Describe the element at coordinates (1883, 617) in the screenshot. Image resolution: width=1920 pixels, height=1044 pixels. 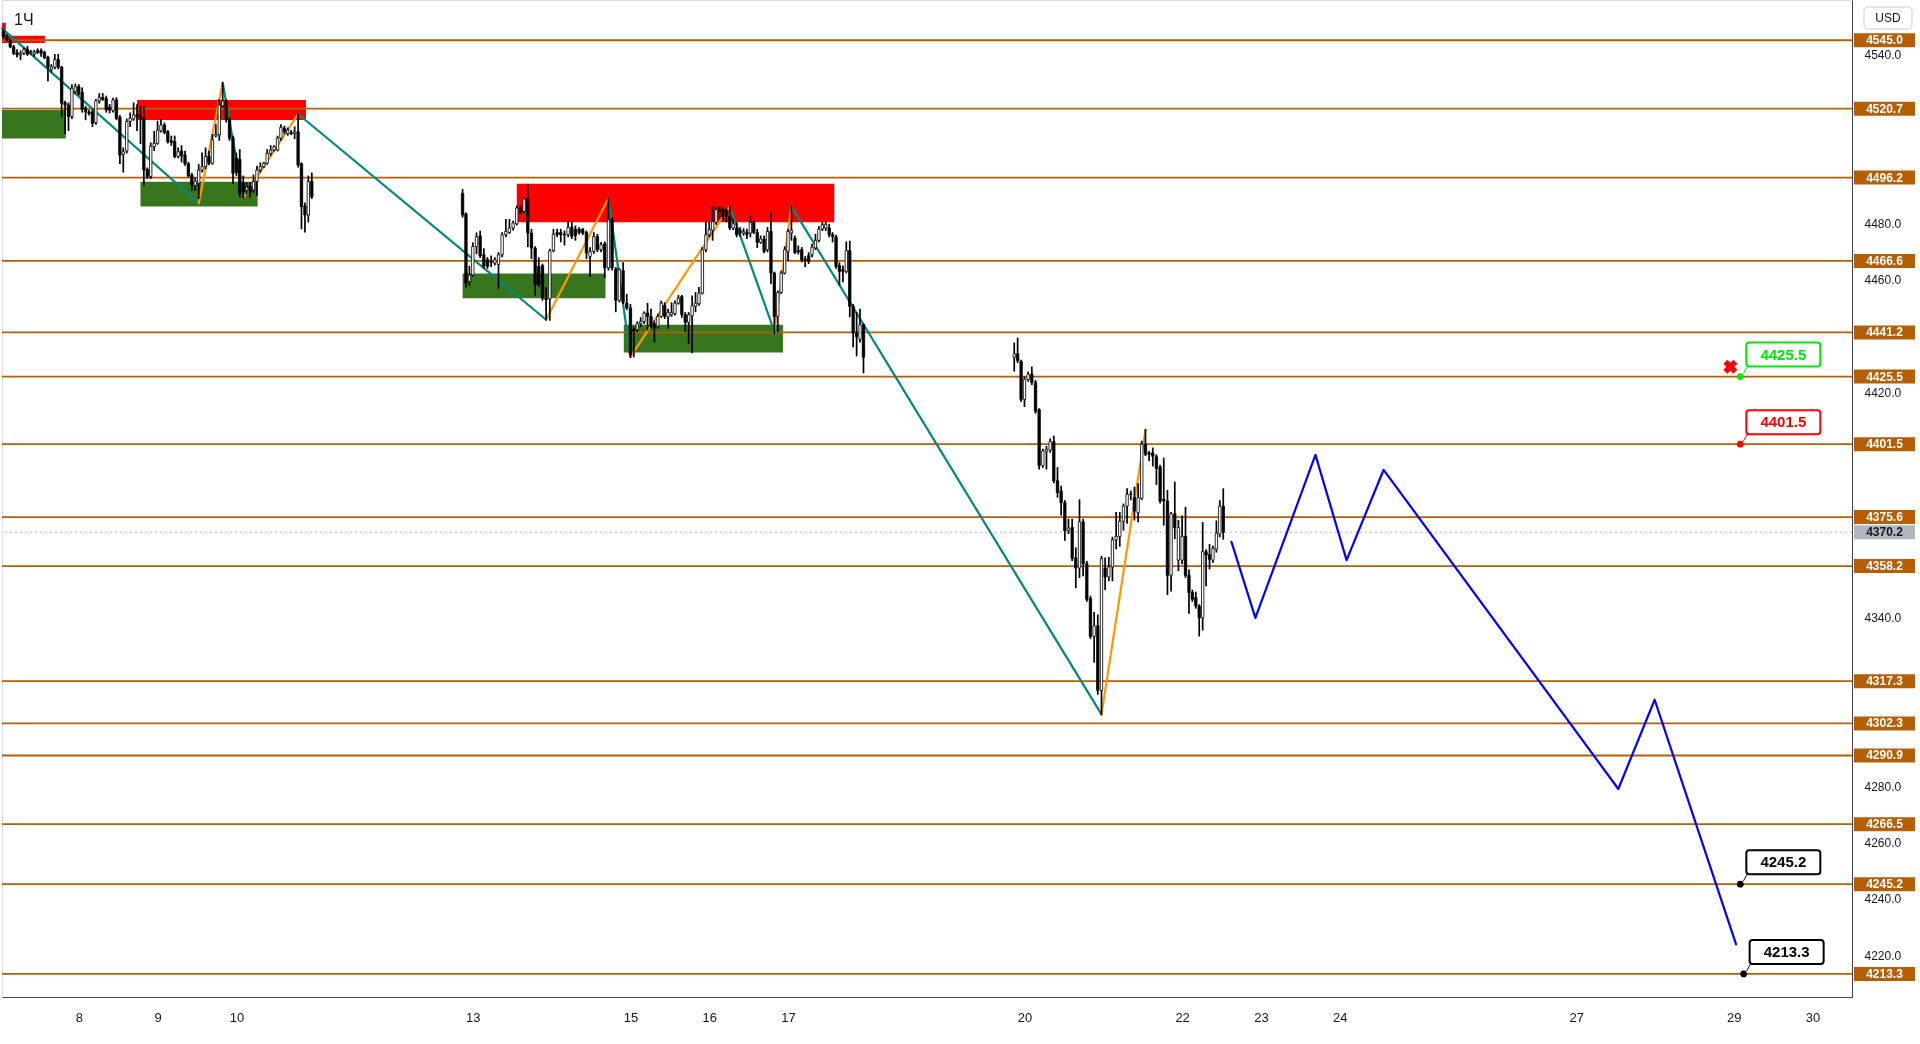
I see `y-tick-label: 4340.0` at that location.